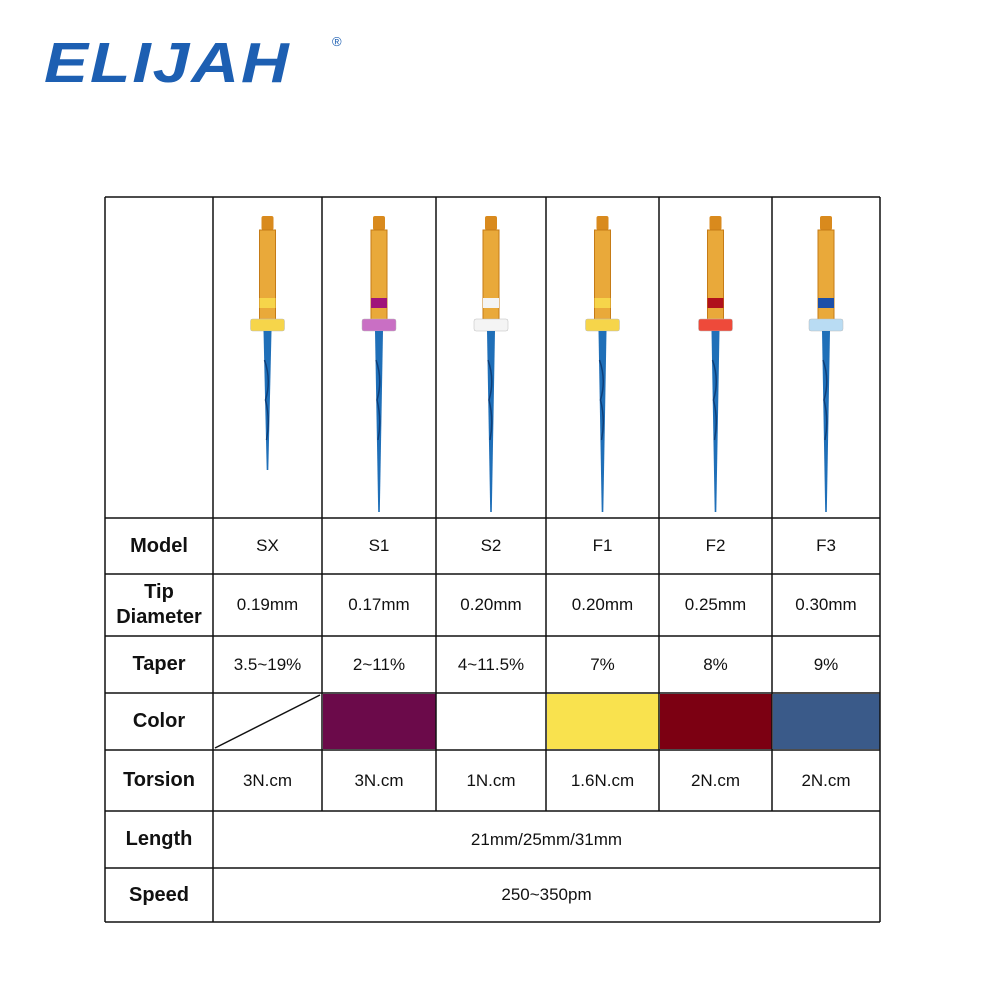 The width and height of the screenshot is (1000, 1000). I want to click on row-label: Model, so click(159, 545).